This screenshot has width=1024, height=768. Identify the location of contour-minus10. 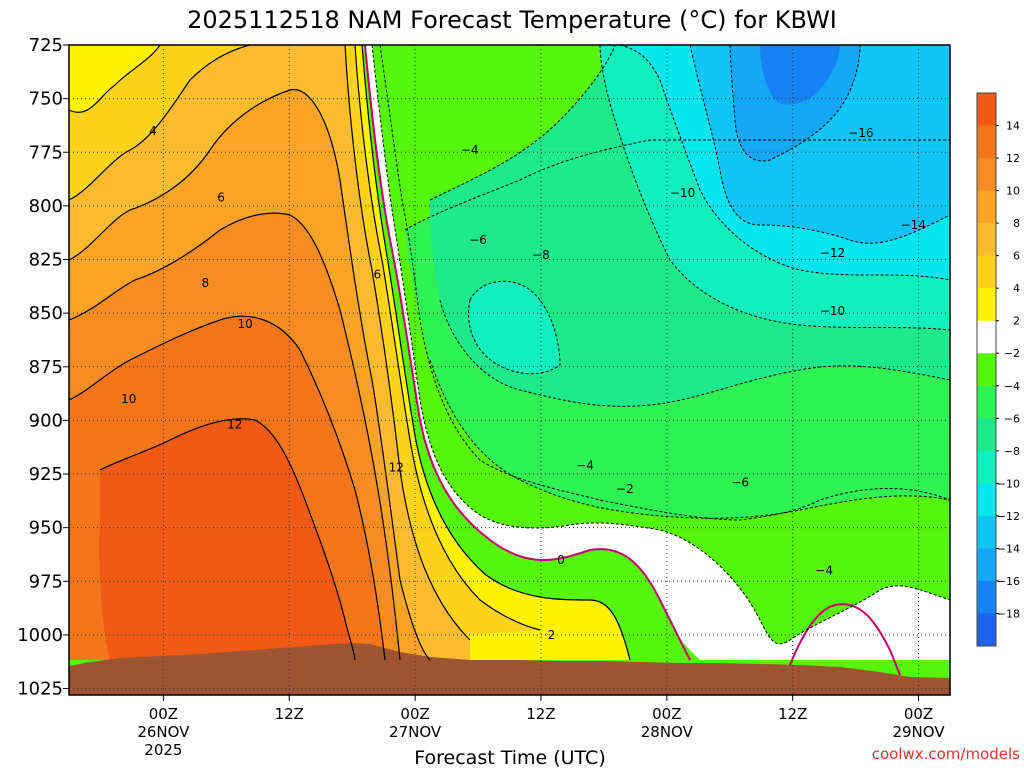
(514, 327).